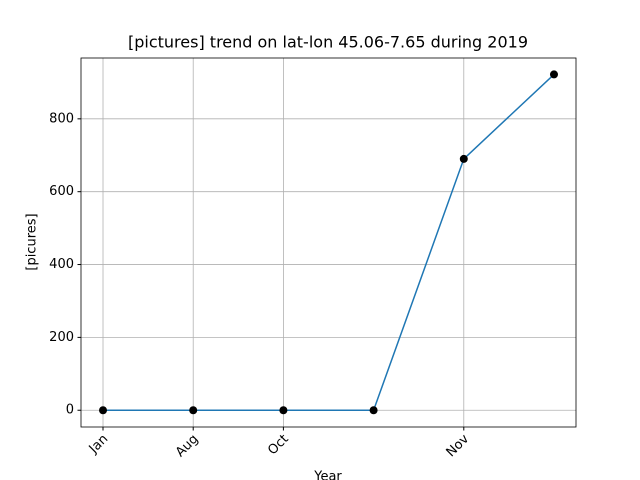  What do you see at coordinates (61, 118) in the screenshot?
I see `y-tick-label: 800` at bounding box center [61, 118].